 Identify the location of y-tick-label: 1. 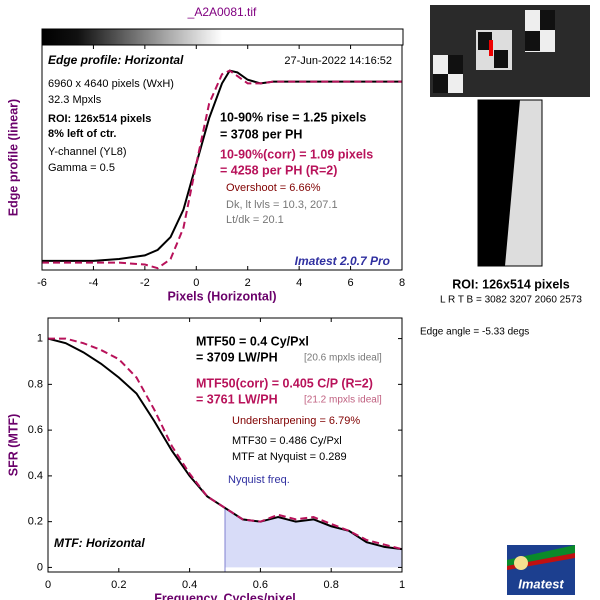
(40, 339).